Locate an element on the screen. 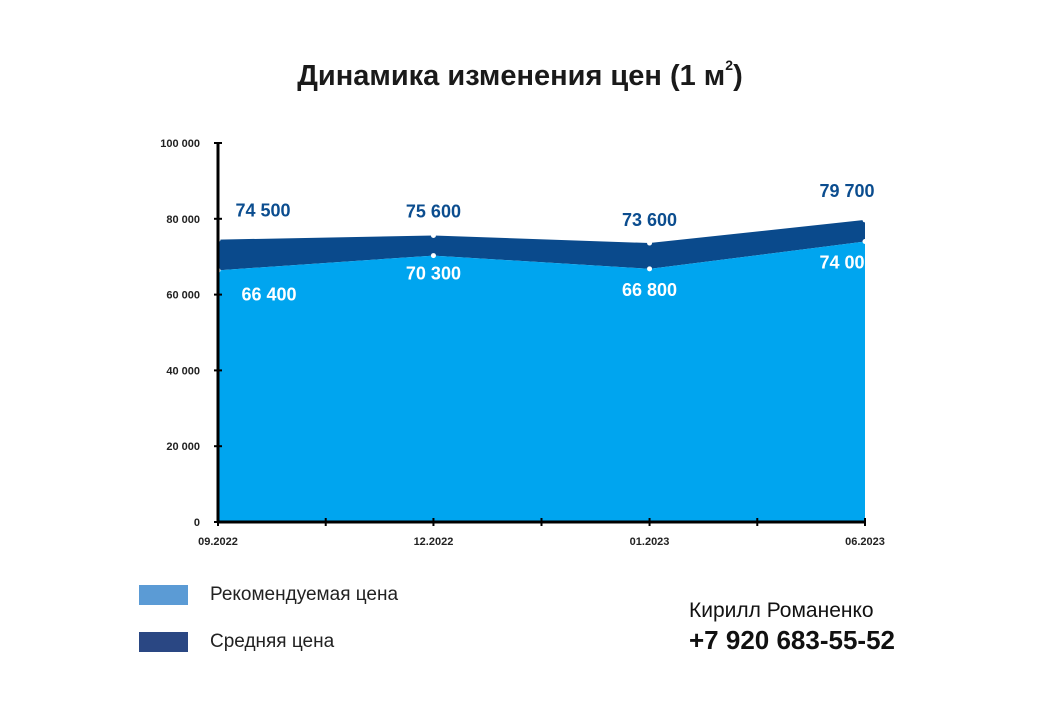  x-tick-label: 01.2023 is located at coordinates (650, 542).